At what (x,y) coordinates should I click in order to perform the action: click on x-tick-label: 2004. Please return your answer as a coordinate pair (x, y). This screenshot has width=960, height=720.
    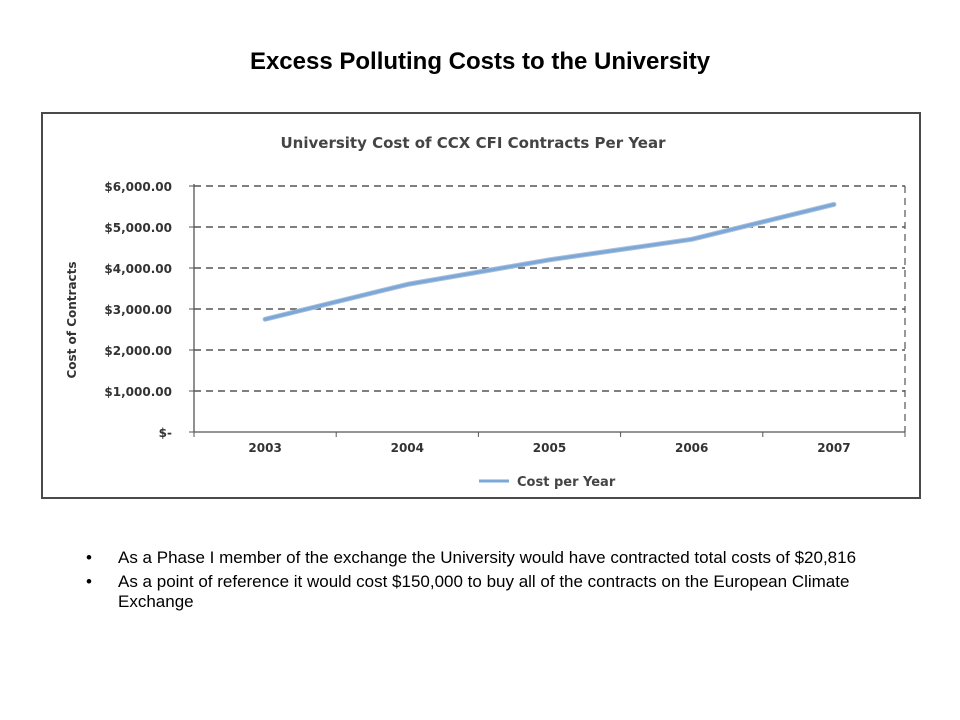
    Looking at the image, I should click on (407, 448).